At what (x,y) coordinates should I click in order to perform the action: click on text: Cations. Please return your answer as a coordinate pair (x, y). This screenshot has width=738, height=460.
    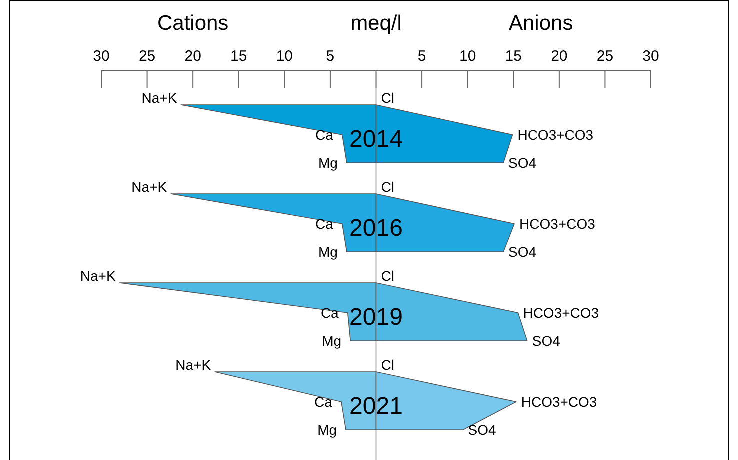
    Looking at the image, I should click on (193, 23).